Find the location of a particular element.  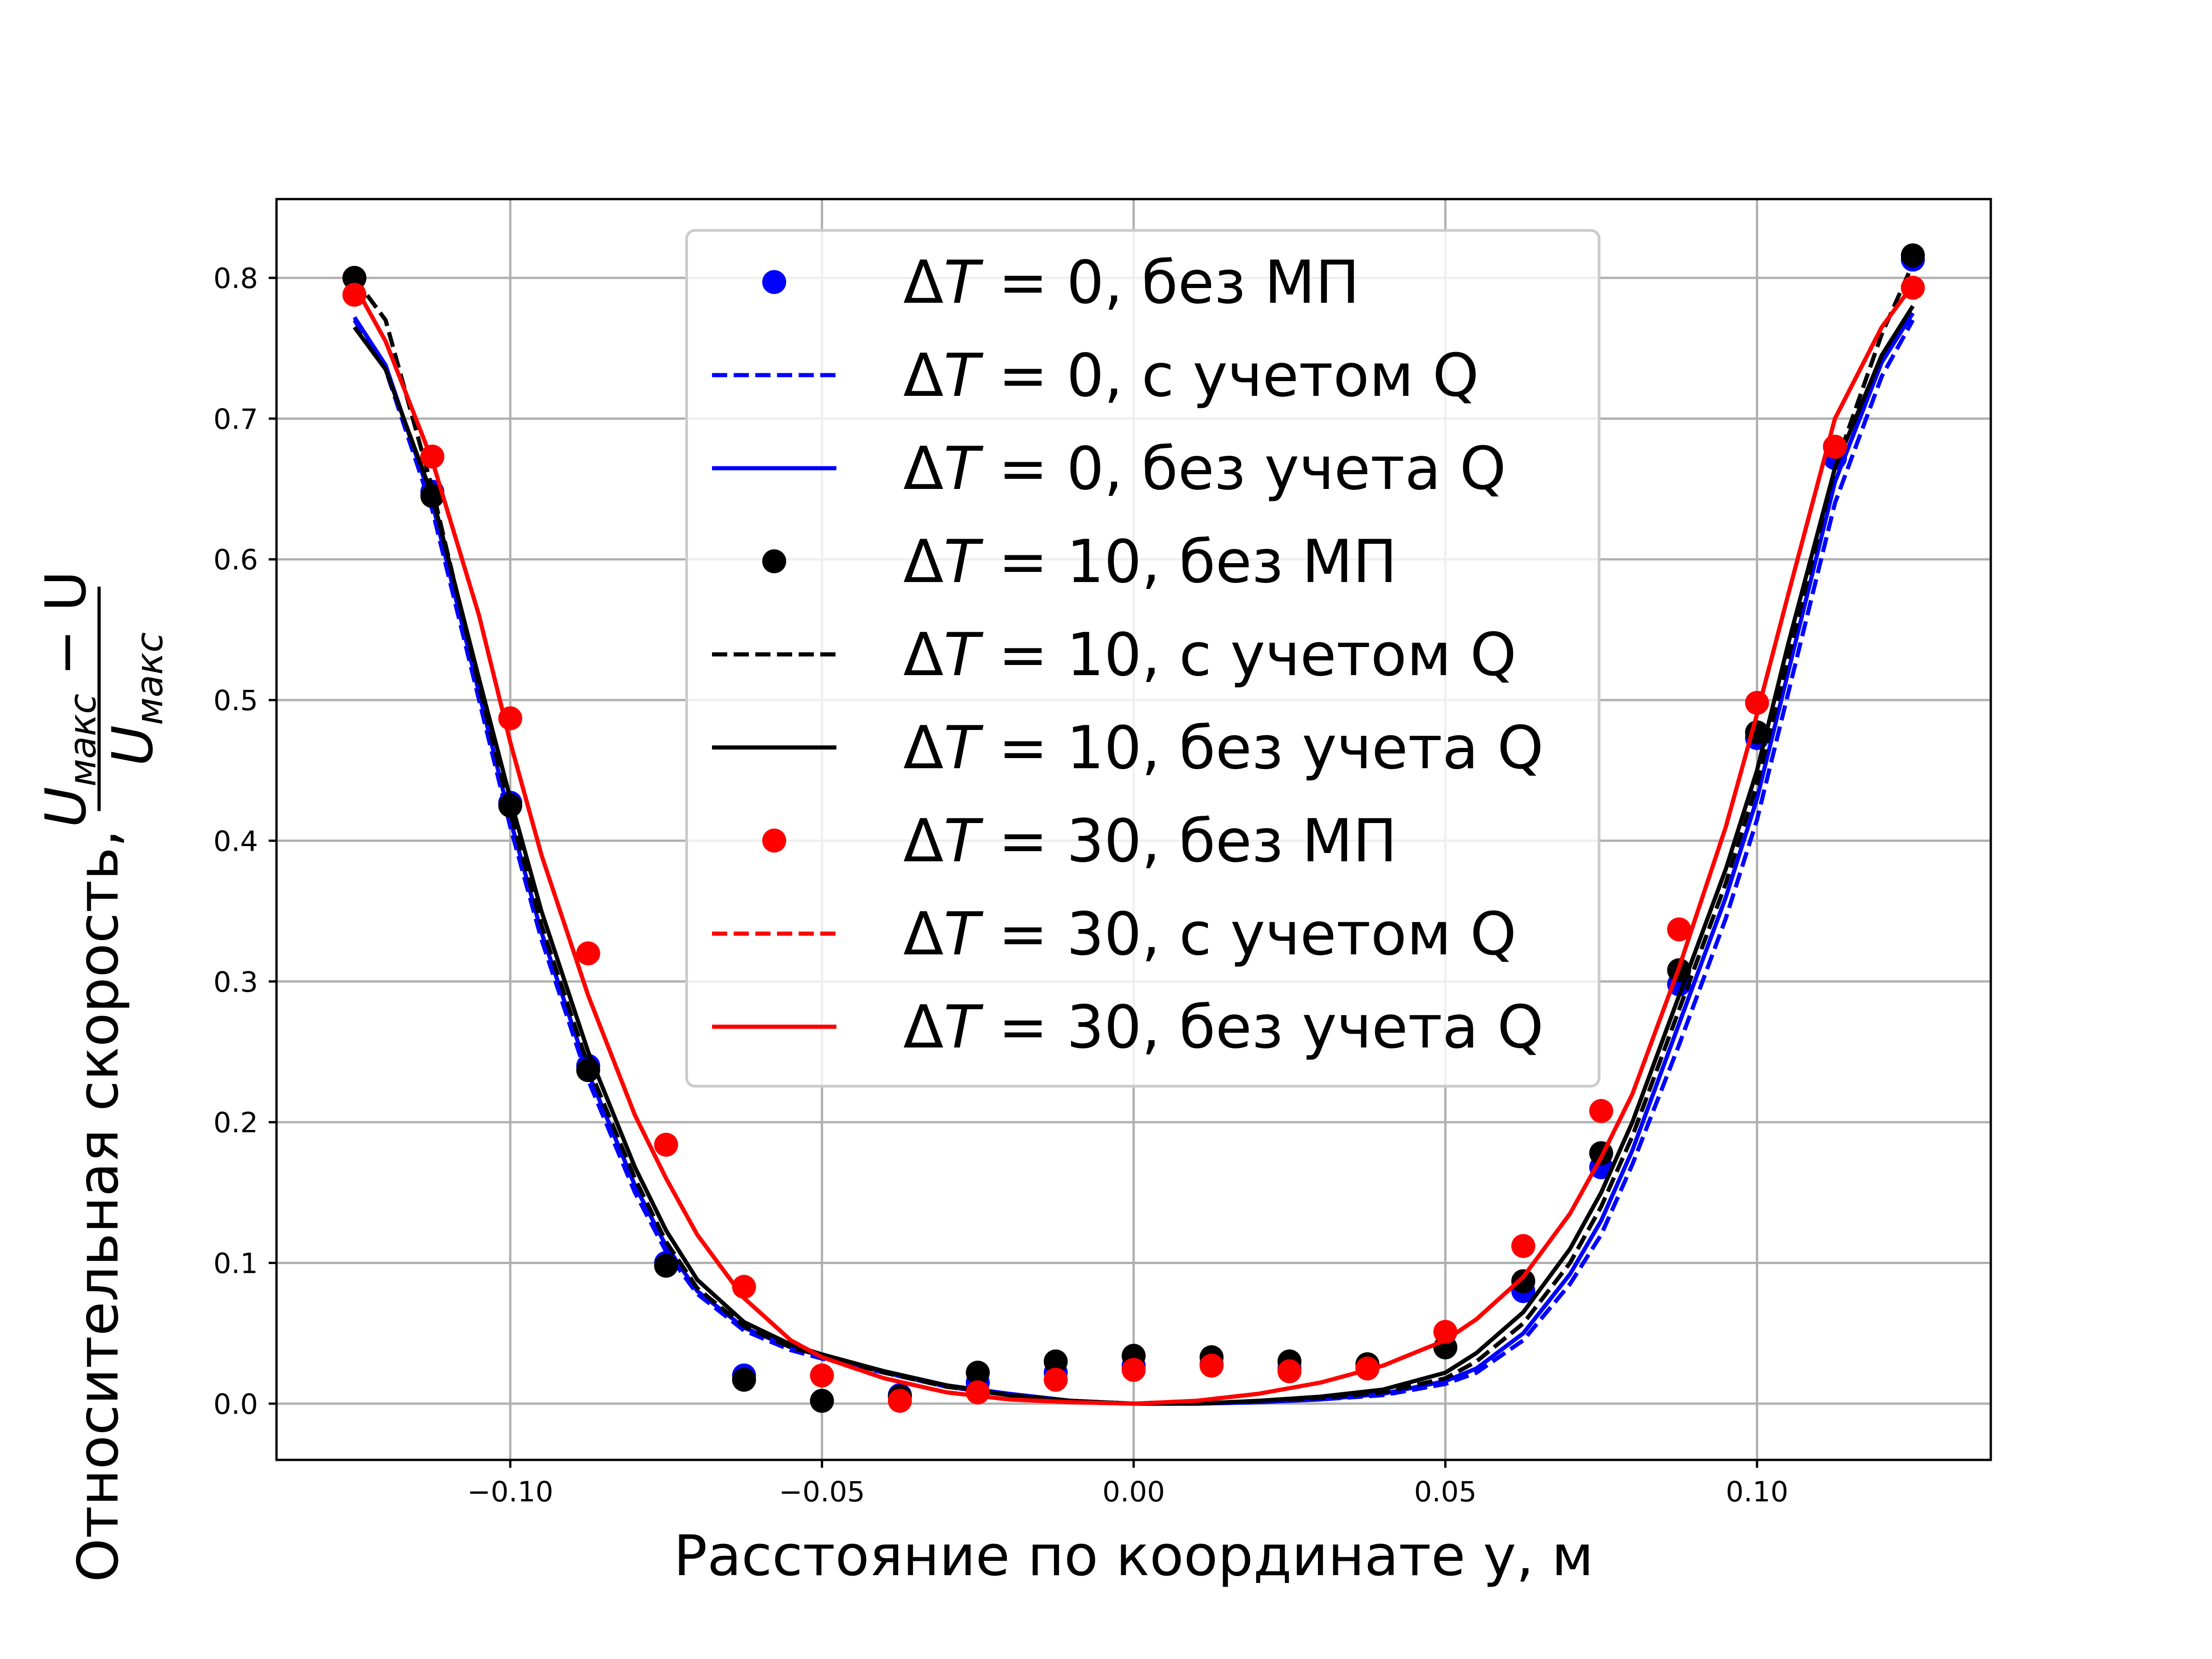

y-axis-label-denominator-main: U is located at coordinates (132, 745).